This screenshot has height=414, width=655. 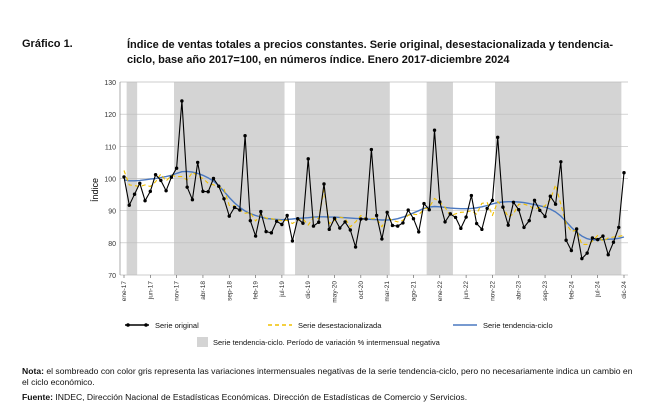 What do you see at coordinates (112, 276) in the screenshot?
I see `y-tick-label-70: 70` at bounding box center [112, 276].